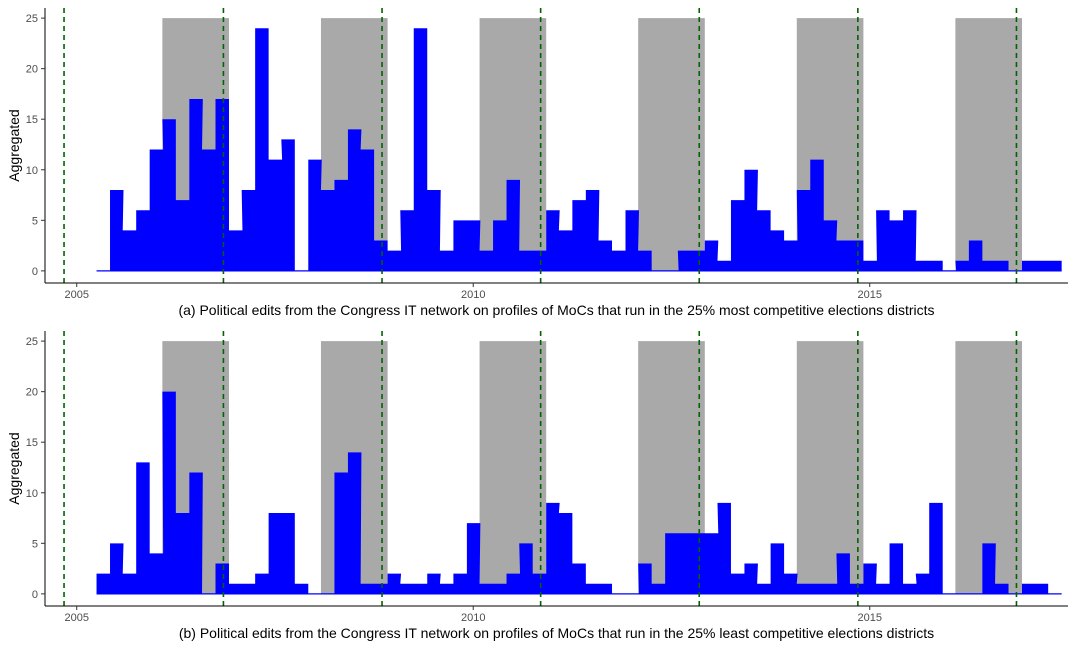 The height and width of the screenshot is (647, 1076). I want to click on y-tick-label: 20, so click(32, 393).